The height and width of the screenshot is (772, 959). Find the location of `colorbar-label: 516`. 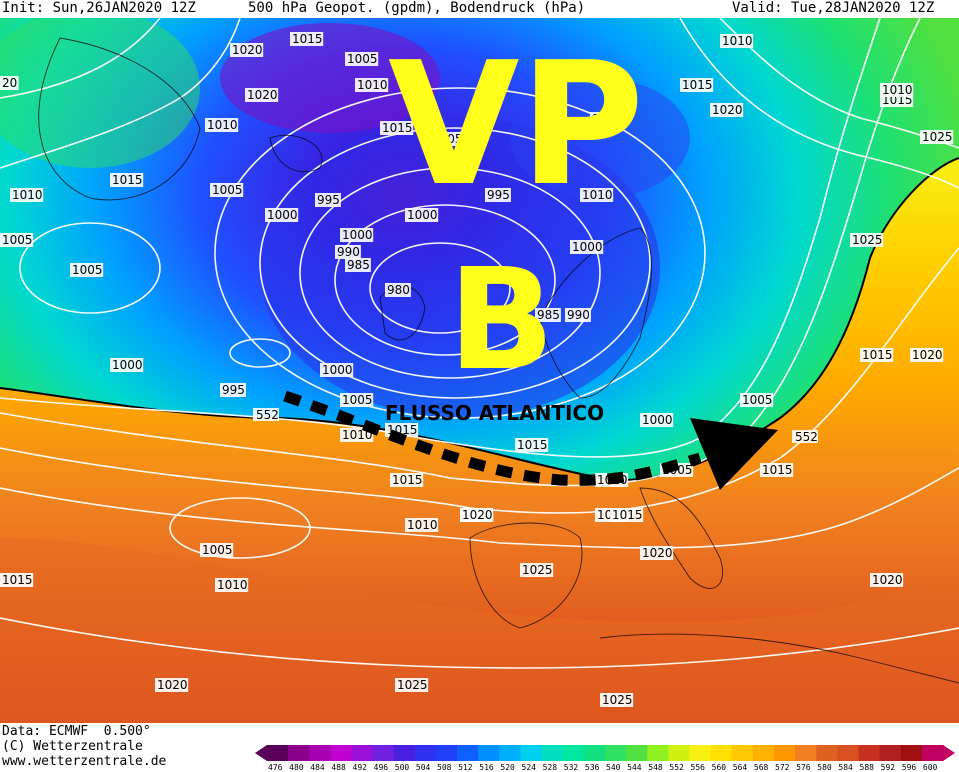

colorbar-label: 516 is located at coordinates (486, 767).